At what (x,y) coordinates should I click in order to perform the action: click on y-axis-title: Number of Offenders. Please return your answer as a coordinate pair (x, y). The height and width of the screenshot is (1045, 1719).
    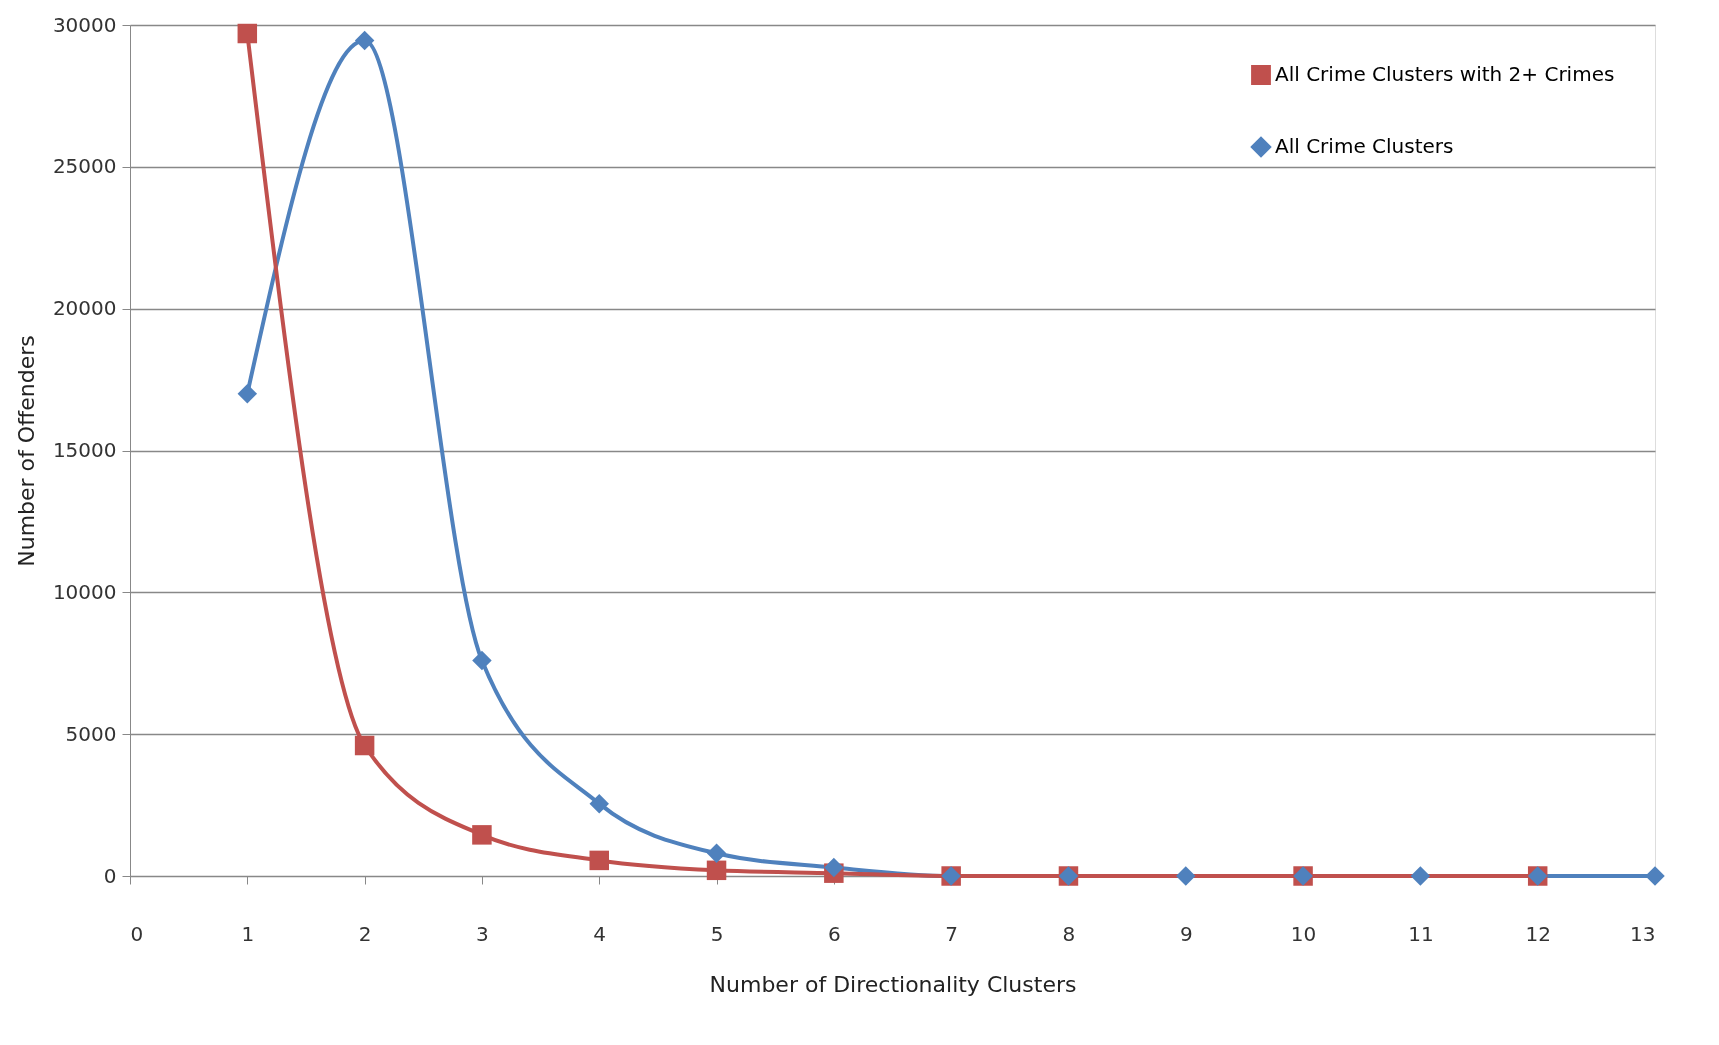
    Looking at the image, I should click on (26, 451).